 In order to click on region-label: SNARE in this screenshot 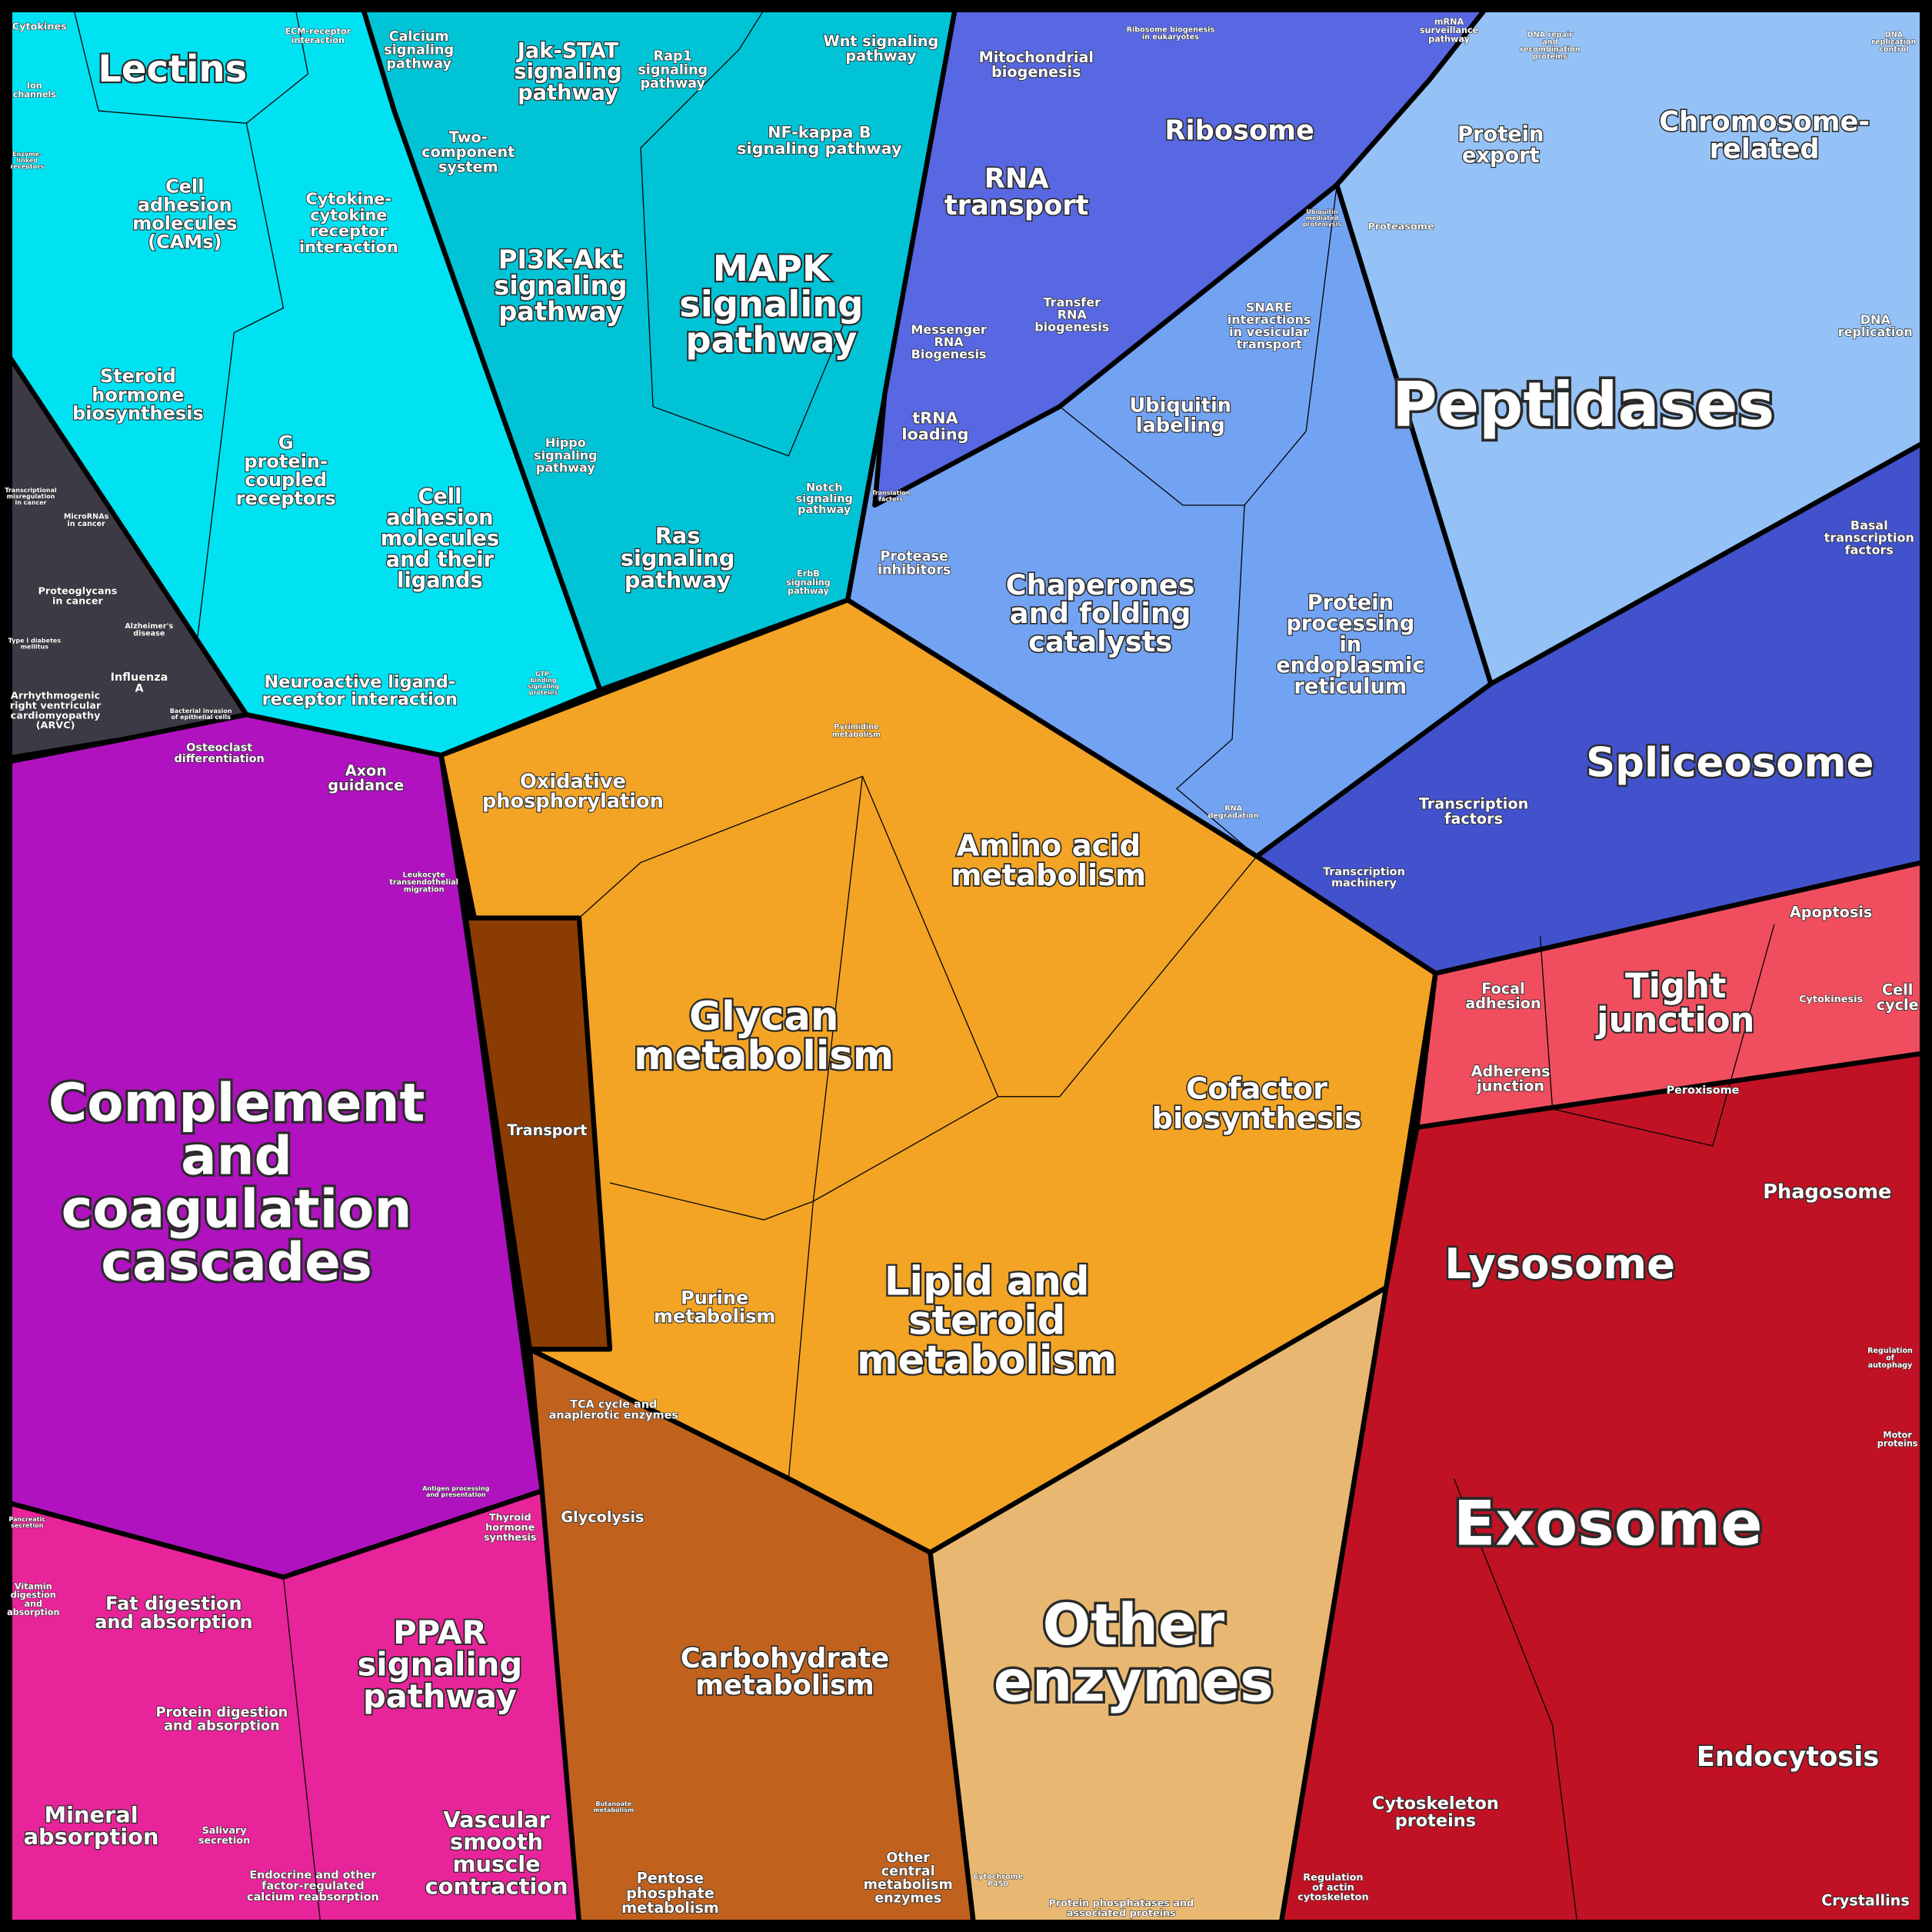, I will do `click(1269, 307)`.